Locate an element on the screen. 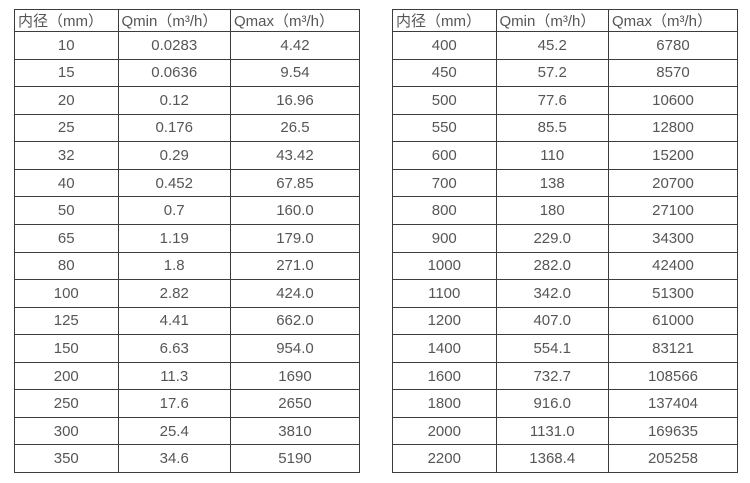 Image resolution: width=750 pixels, height=483 pixels. diameter-cell: 20 is located at coordinates (66, 100).